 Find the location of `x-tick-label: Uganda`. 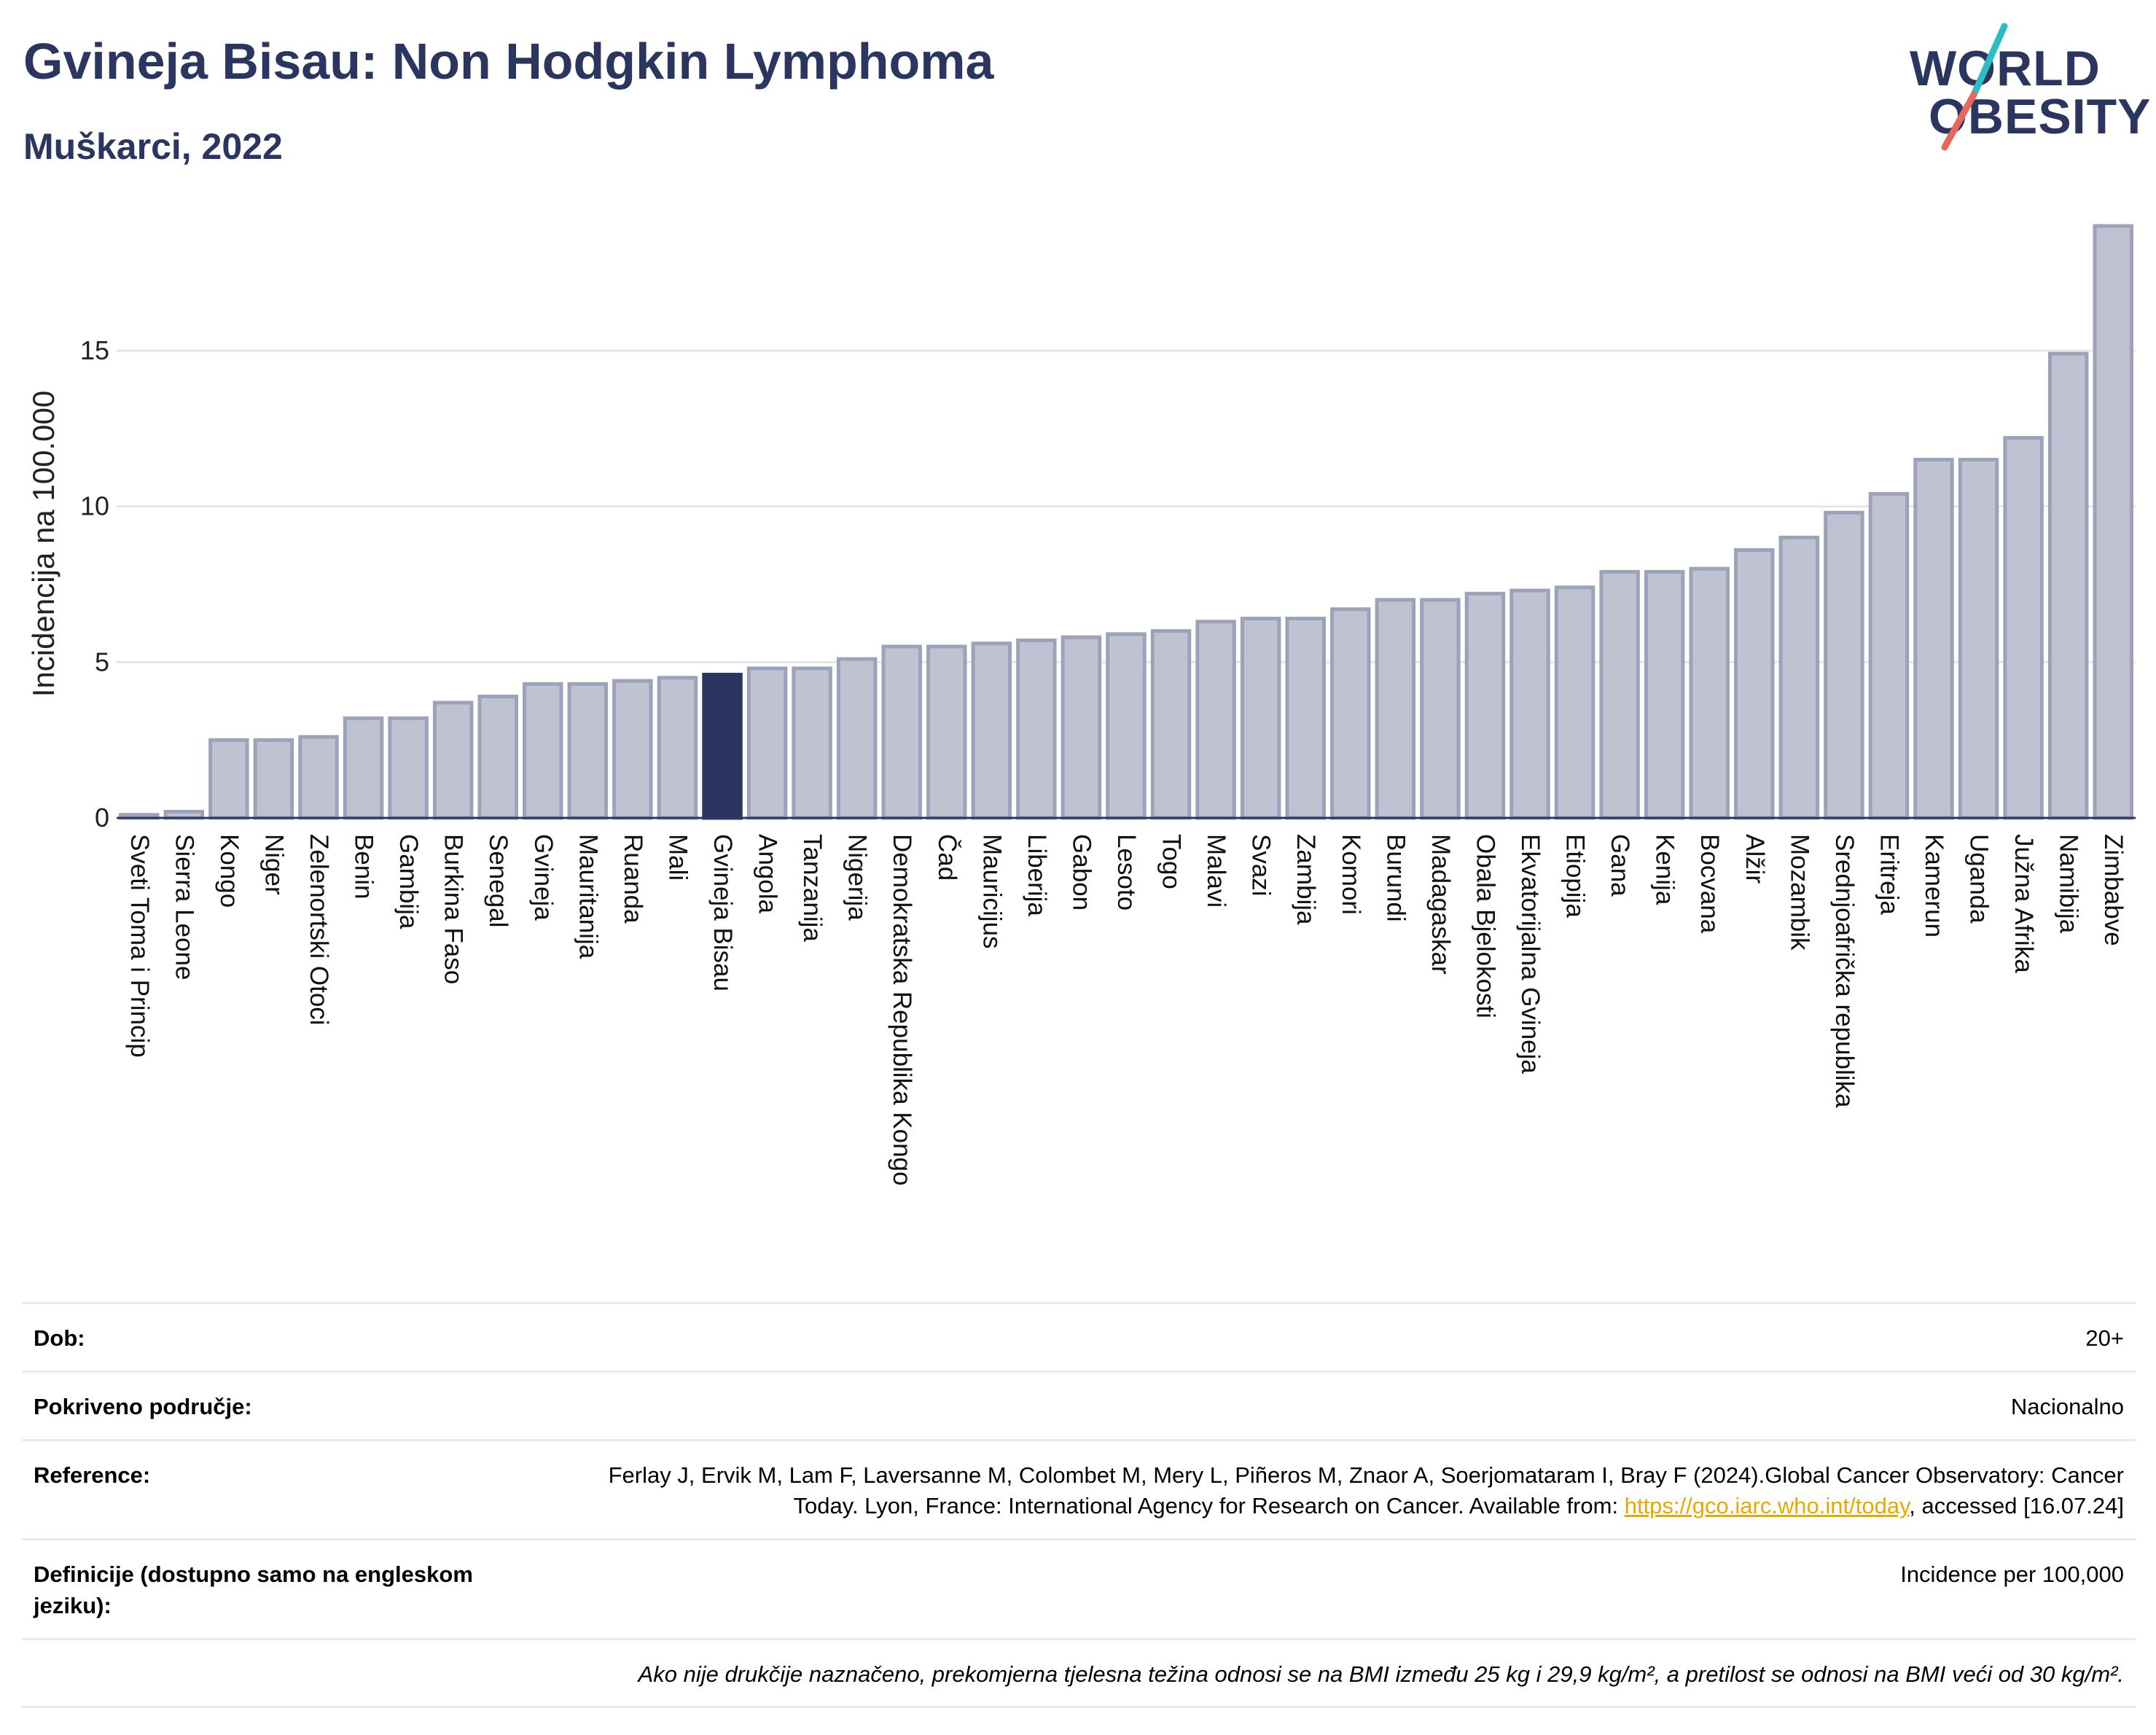

x-tick-label: Uganda is located at coordinates (1979, 879).